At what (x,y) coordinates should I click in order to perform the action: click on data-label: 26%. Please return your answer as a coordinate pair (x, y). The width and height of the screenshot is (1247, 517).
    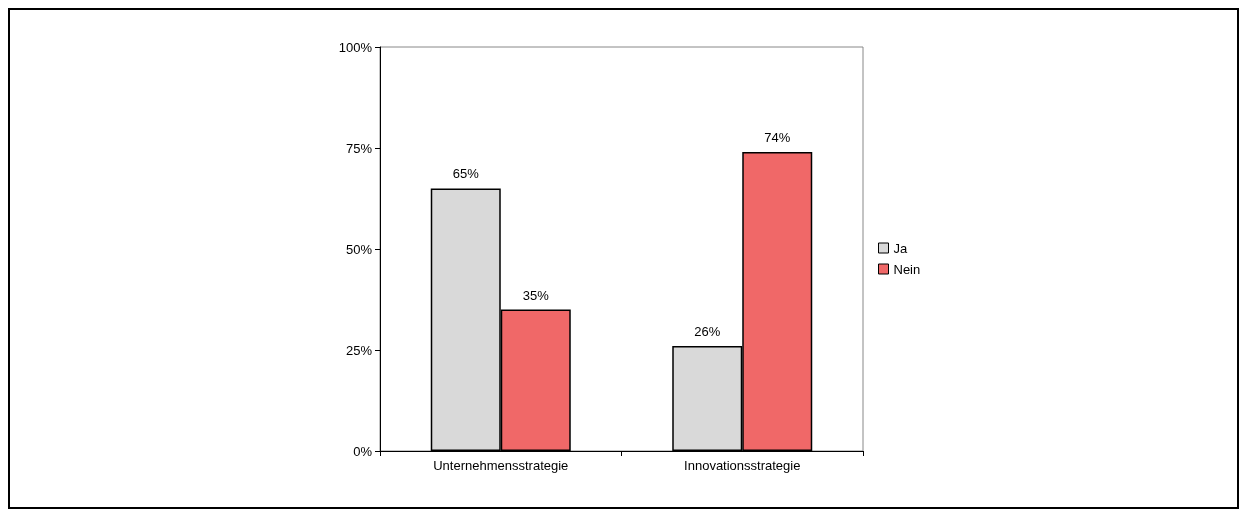
    Looking at the image, I should click on (707, 331).